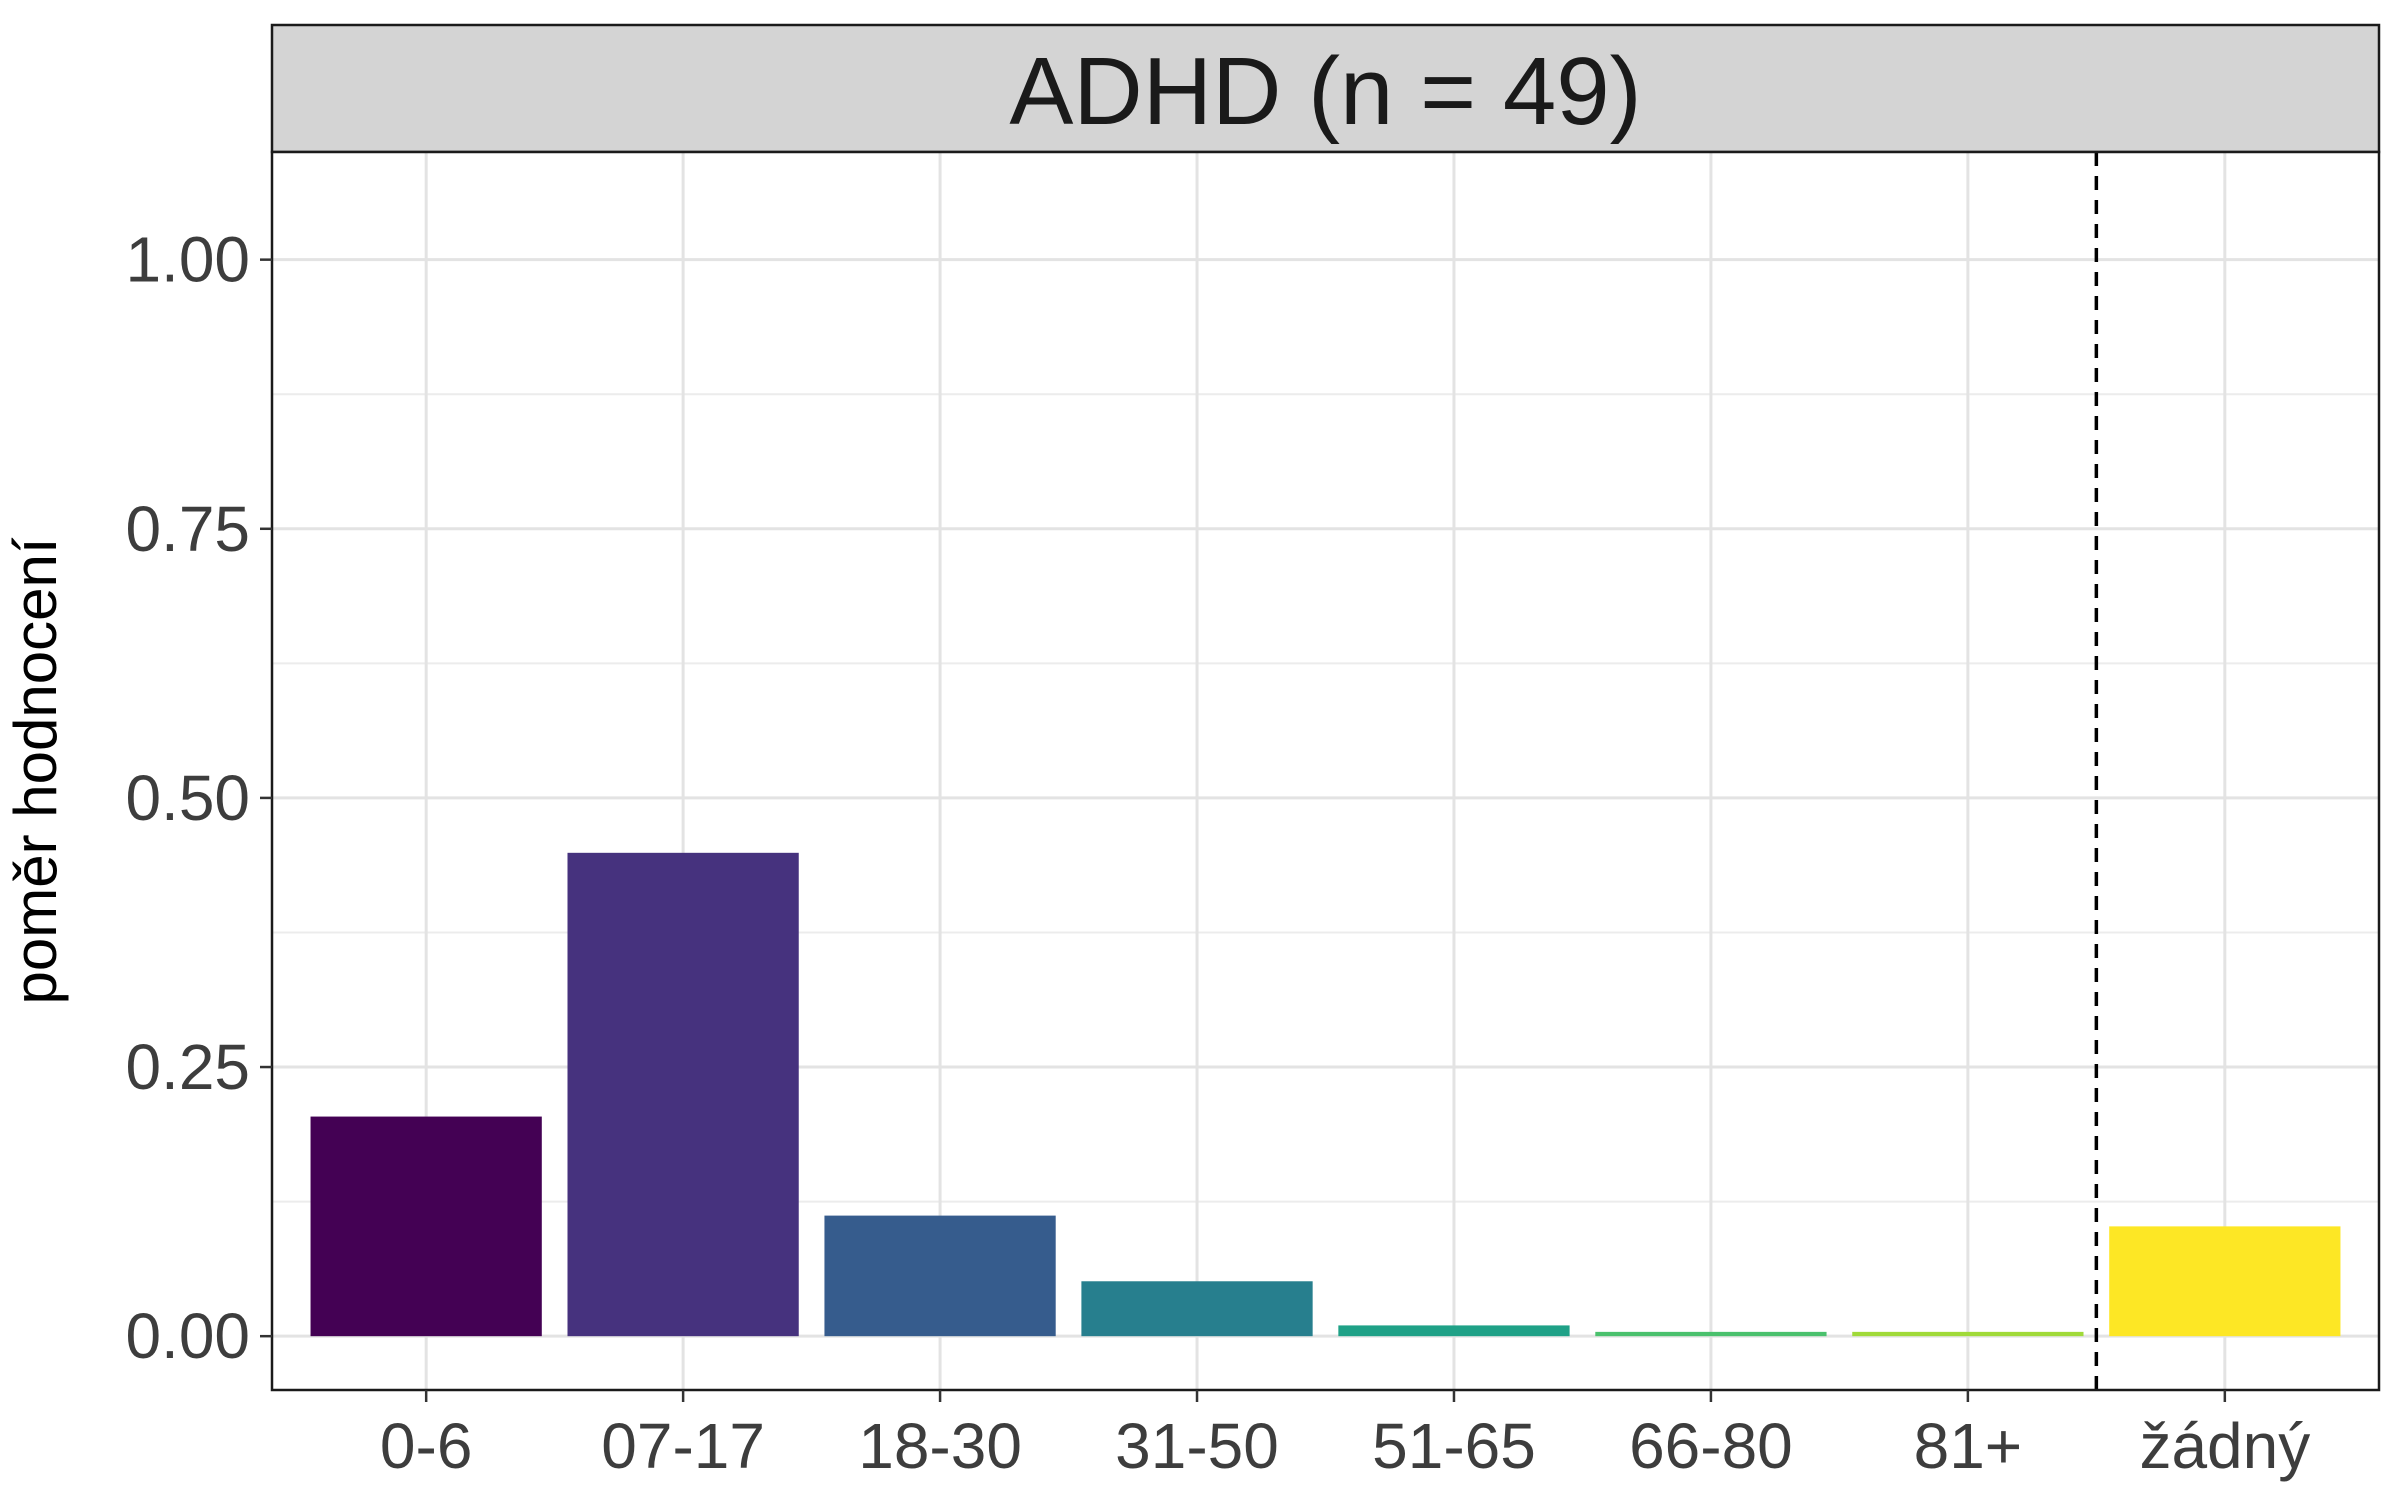 The height and width of the screenshot is (1500, 2400). I want to click on x-tick-label: 66-80, so click(1711, 1446).